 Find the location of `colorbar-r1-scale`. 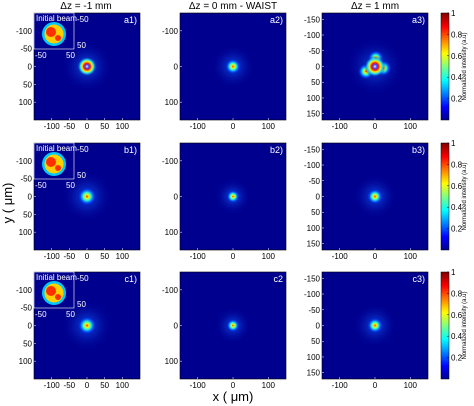

colorbar-r1-scale is located at coordinates (445, 66).